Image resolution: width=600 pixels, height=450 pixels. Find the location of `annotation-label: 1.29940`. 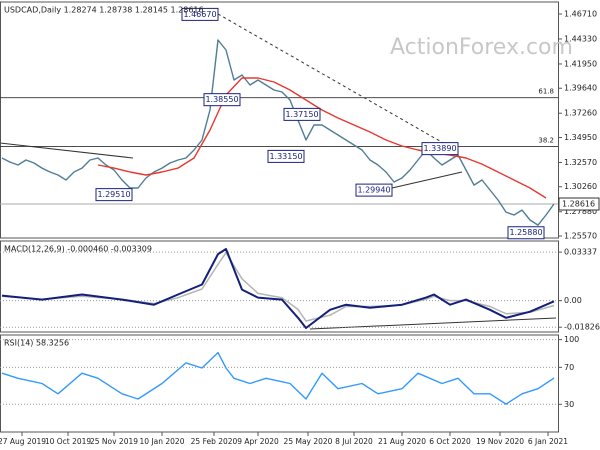

annotation-label: 1.29940 is located at coordinates (373, 190).